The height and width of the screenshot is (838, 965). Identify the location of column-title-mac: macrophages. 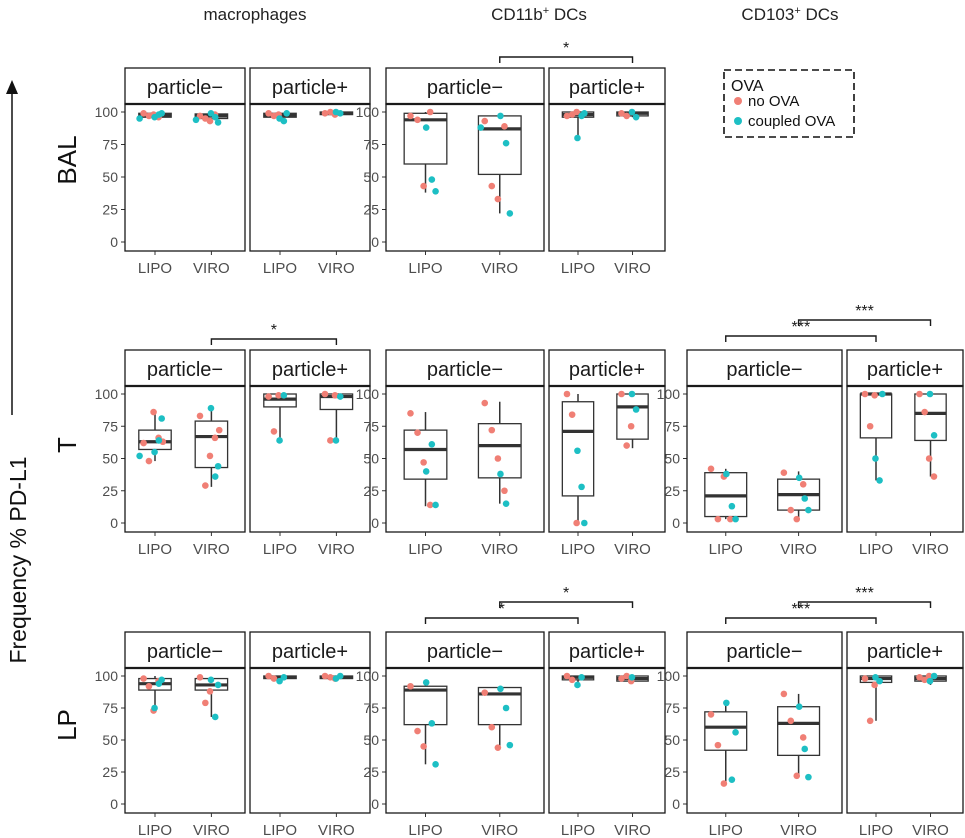
(254, 14).